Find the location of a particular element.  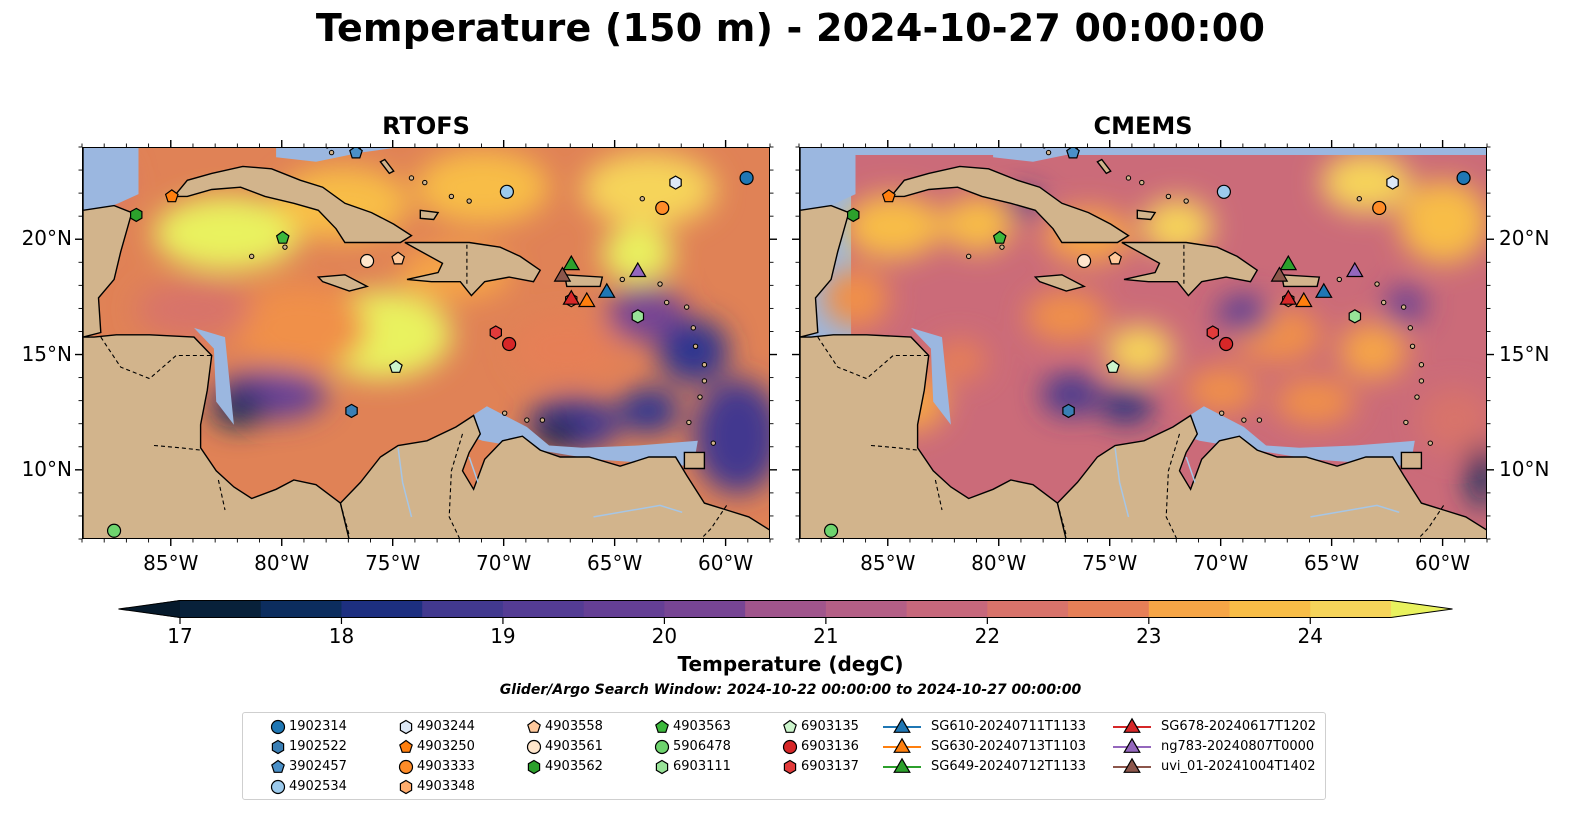

land-great-inagua is located at coordinates (429, 215).